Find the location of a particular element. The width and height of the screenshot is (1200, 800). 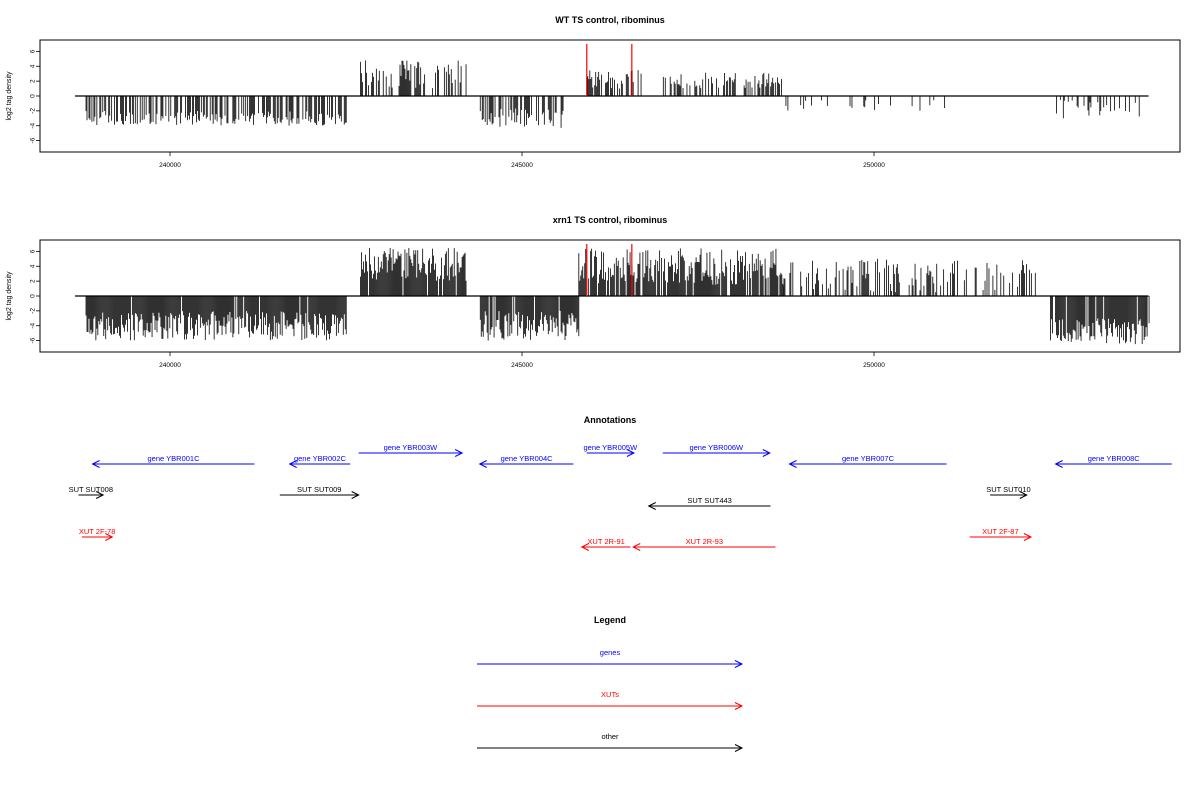

feature-label: XUT 2F-78 is located at coordinates (97, 531).